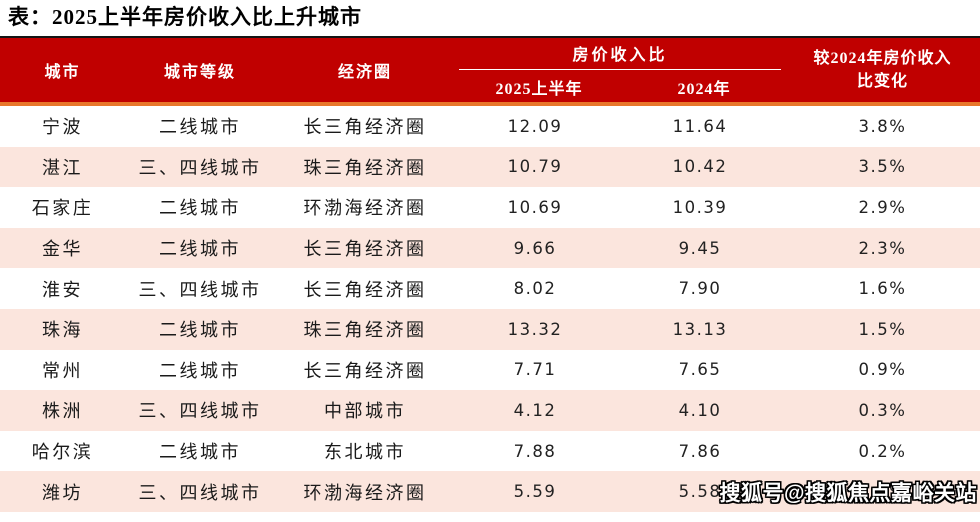 Image resolution: width=980 pixels, height=522 pixels. What do you see at coordinates (199, 72) in the screenshot?
I see `column-header-tier: 城市等级` at bounding box center [199, 72].